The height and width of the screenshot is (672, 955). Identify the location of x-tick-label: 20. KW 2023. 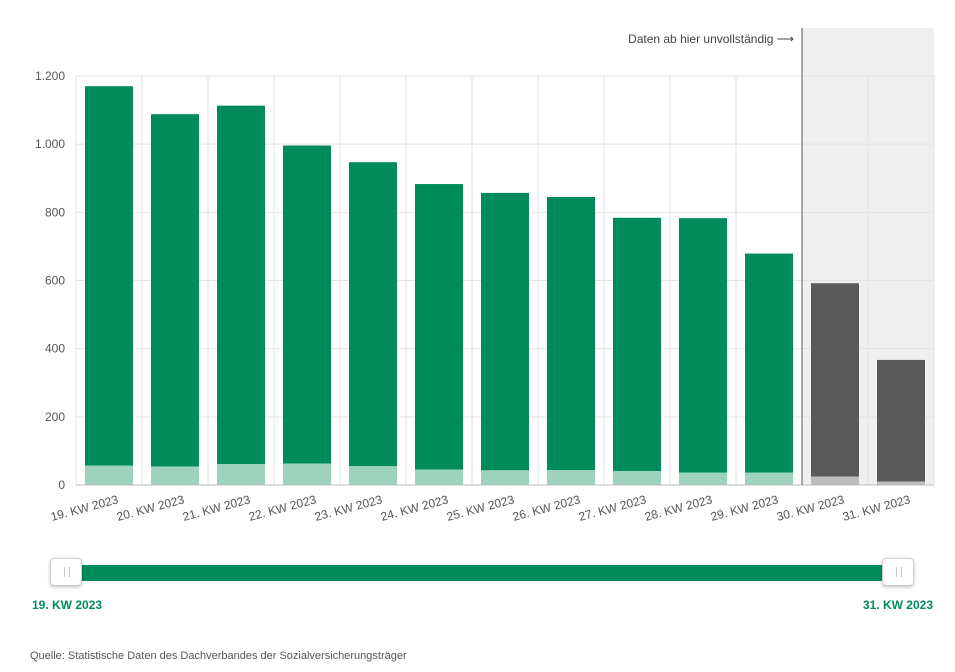
(150, 508).